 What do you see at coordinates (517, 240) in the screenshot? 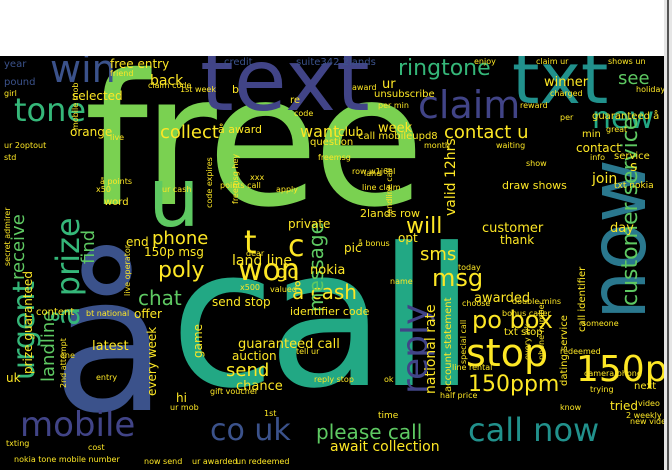
I see `word-thank: thank` at bounding box center [517, 240].